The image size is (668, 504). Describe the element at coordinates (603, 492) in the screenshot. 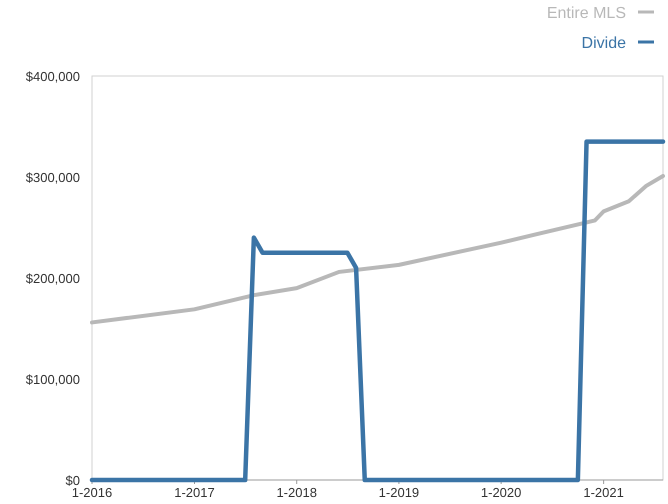

I see `x-tick-label: 1-2021` at that location.